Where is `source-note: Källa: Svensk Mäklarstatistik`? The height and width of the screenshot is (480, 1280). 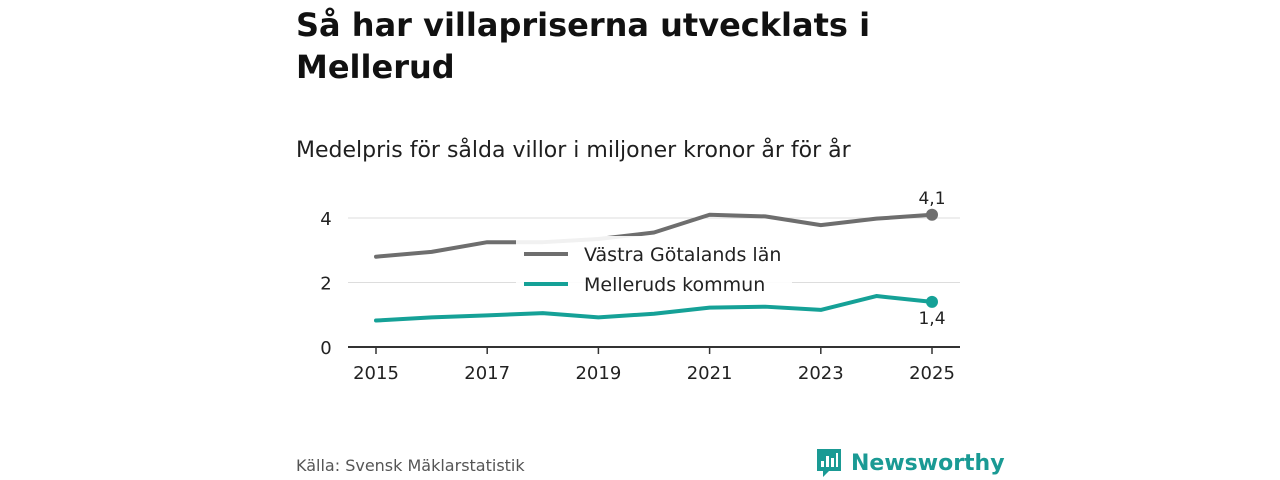 source-note: Källa: Svensk Mäklarstatistik is located at coordinates (410, 465).